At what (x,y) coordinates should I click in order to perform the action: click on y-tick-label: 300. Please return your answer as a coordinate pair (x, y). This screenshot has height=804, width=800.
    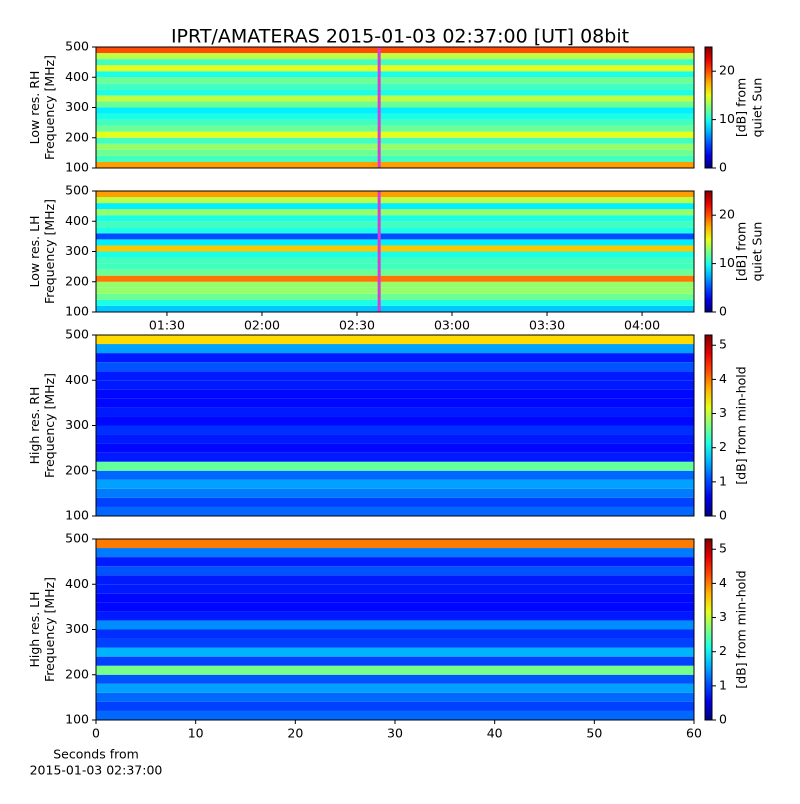
    Looking at the image, I should click on (77, 424).